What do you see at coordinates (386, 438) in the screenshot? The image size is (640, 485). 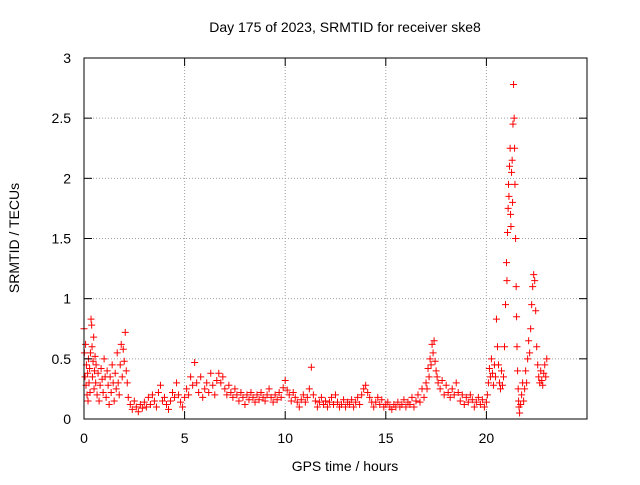 I see `x-tick-label: 15` at bounding box center [386, 438].